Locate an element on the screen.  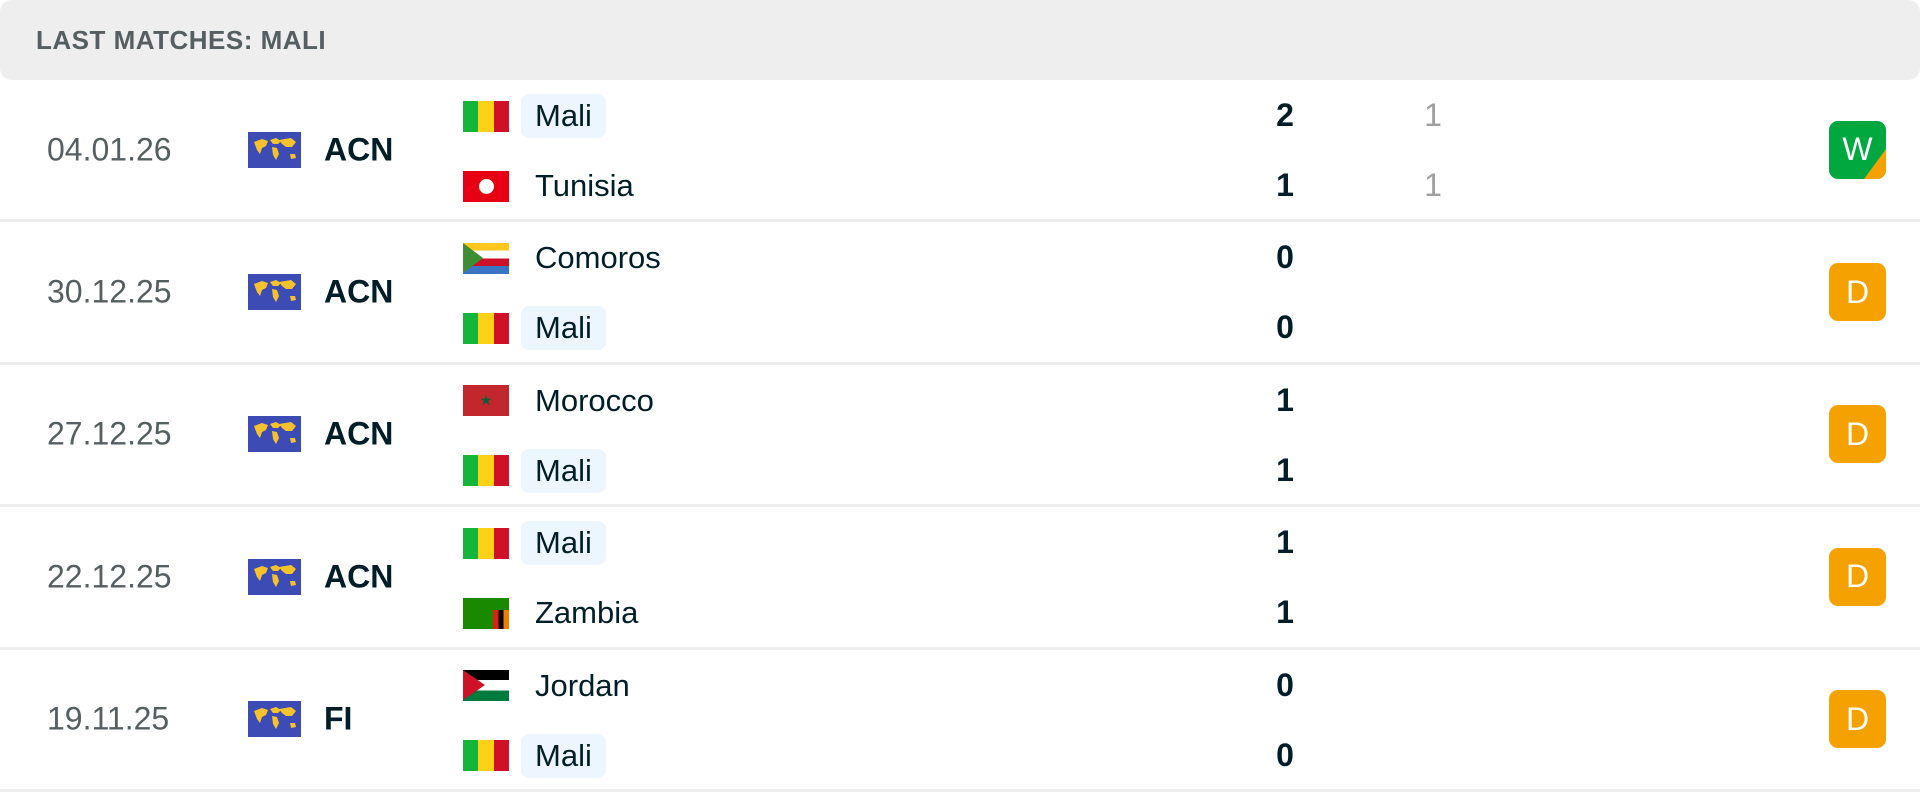
competition-name: FI is located at coordinates (338, 718).